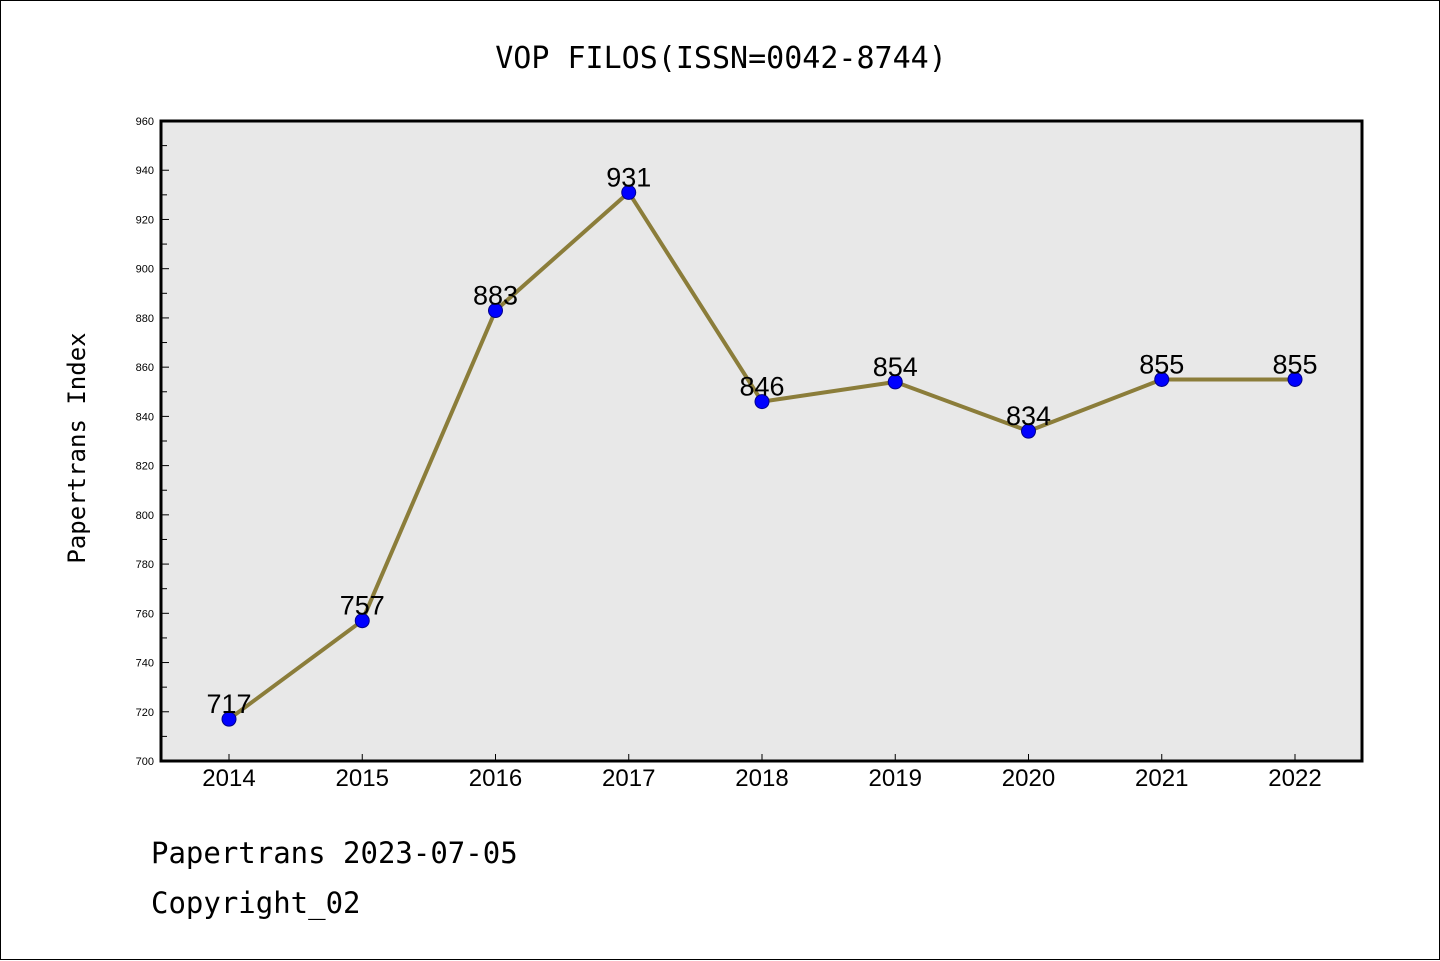  I want to click on x-tick-label-2014: 2014, so click(228, 778).